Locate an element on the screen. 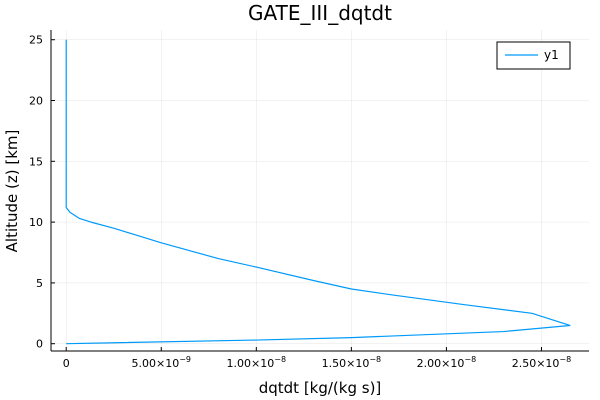 The height and width of the screenshot is (400, 600). y-tick-label: 5 is located at coordinates (39, 283).